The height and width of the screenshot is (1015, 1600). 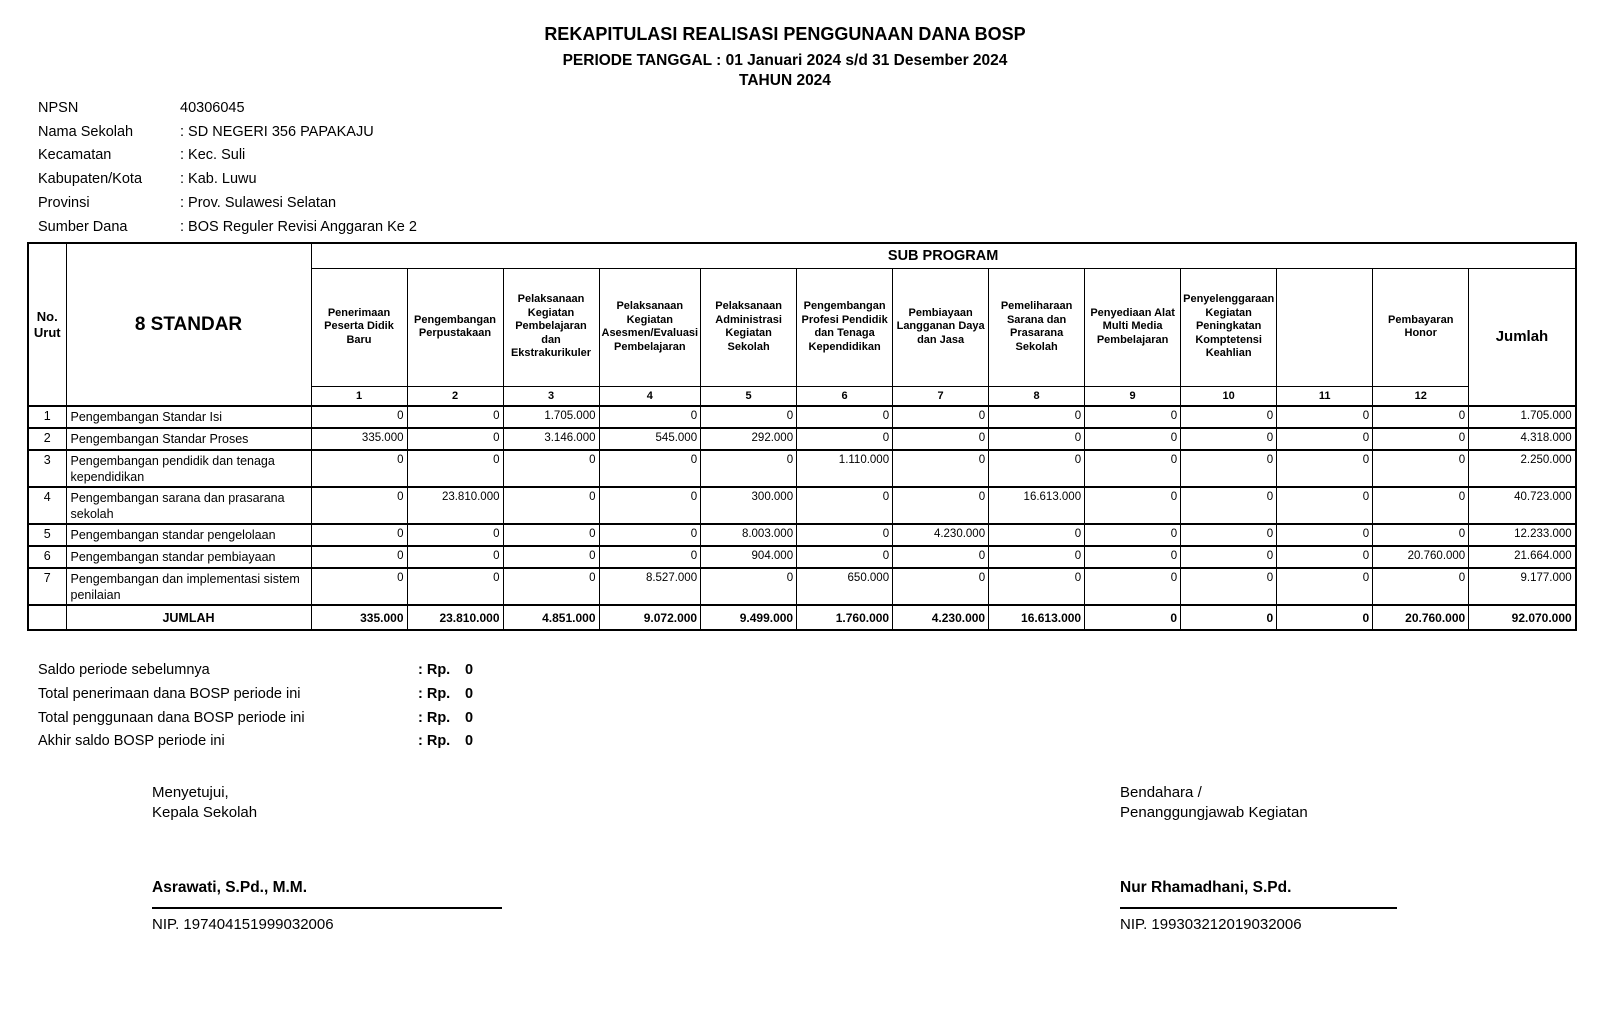 What do you see at coordinates (941, 535) in the screenshot?
I see `cell-value: 4.230.000` at bounding box center [941, 535].